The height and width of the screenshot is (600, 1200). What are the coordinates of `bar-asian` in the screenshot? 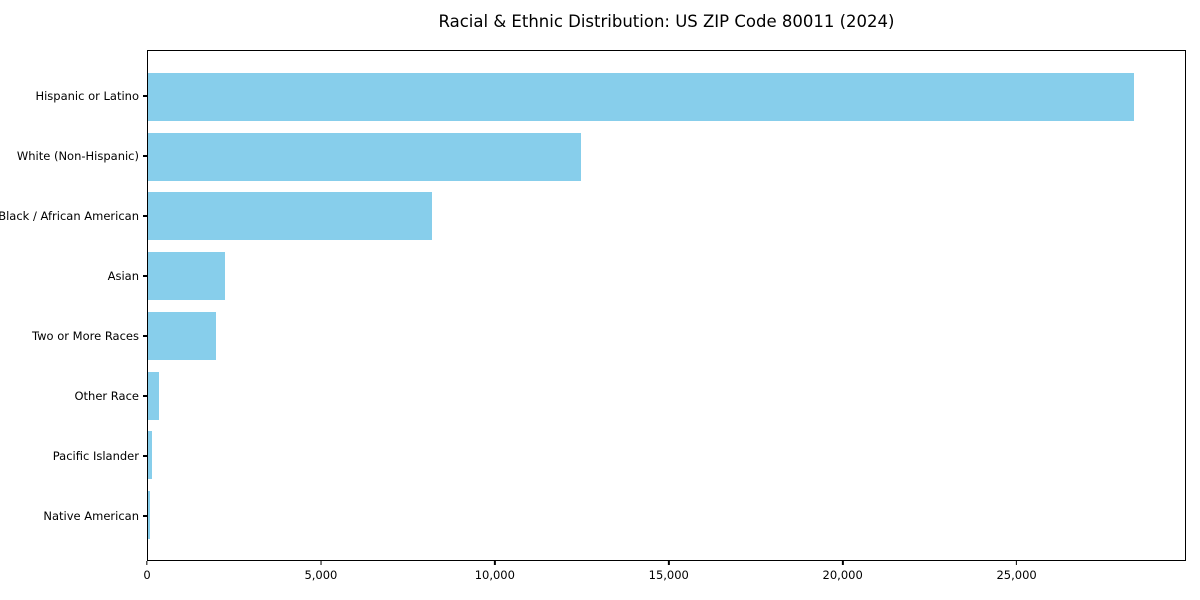 It's located at (187, 276).